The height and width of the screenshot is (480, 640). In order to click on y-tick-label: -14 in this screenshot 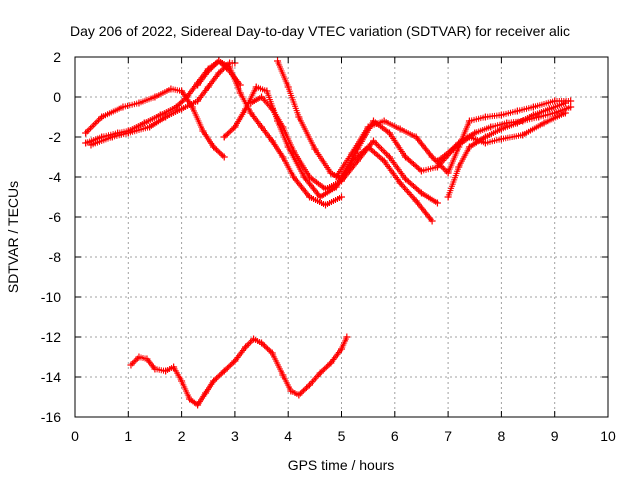, I will do `click(51, 377)`.